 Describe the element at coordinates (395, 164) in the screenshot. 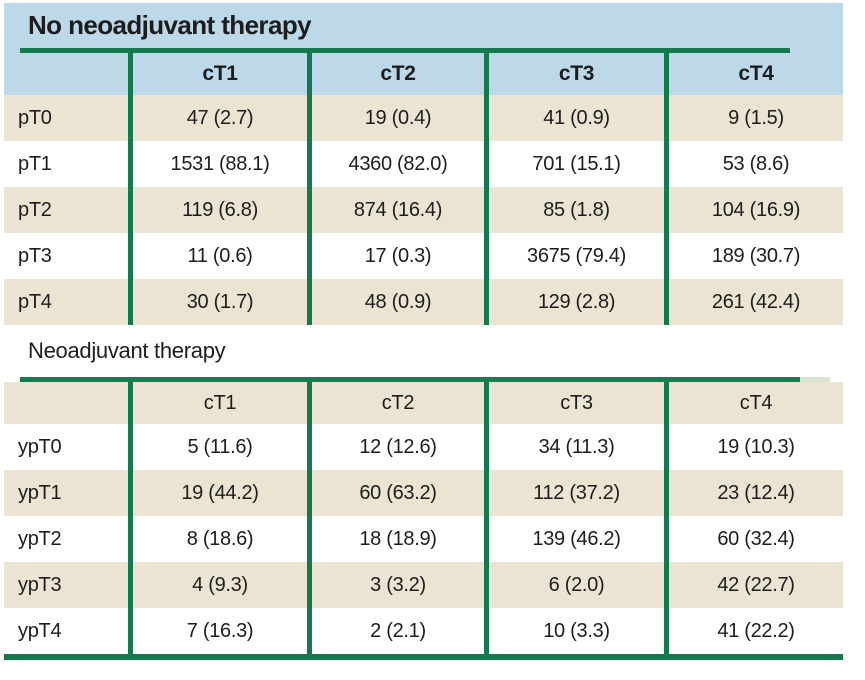

I see `table-cell: 4360 (82.0)` at that location.